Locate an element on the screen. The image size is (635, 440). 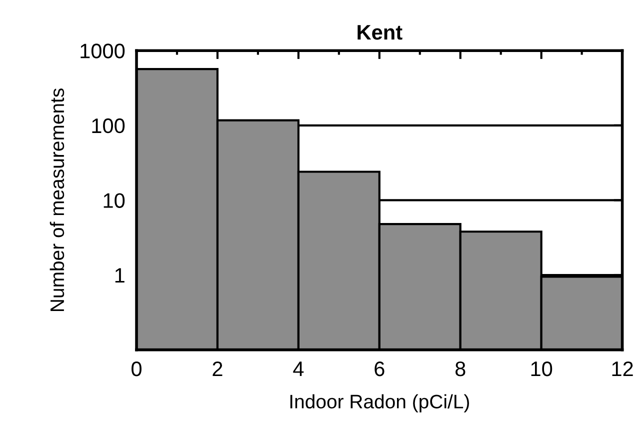
x-tick-label: 12 is located at coordinates (622, 368).